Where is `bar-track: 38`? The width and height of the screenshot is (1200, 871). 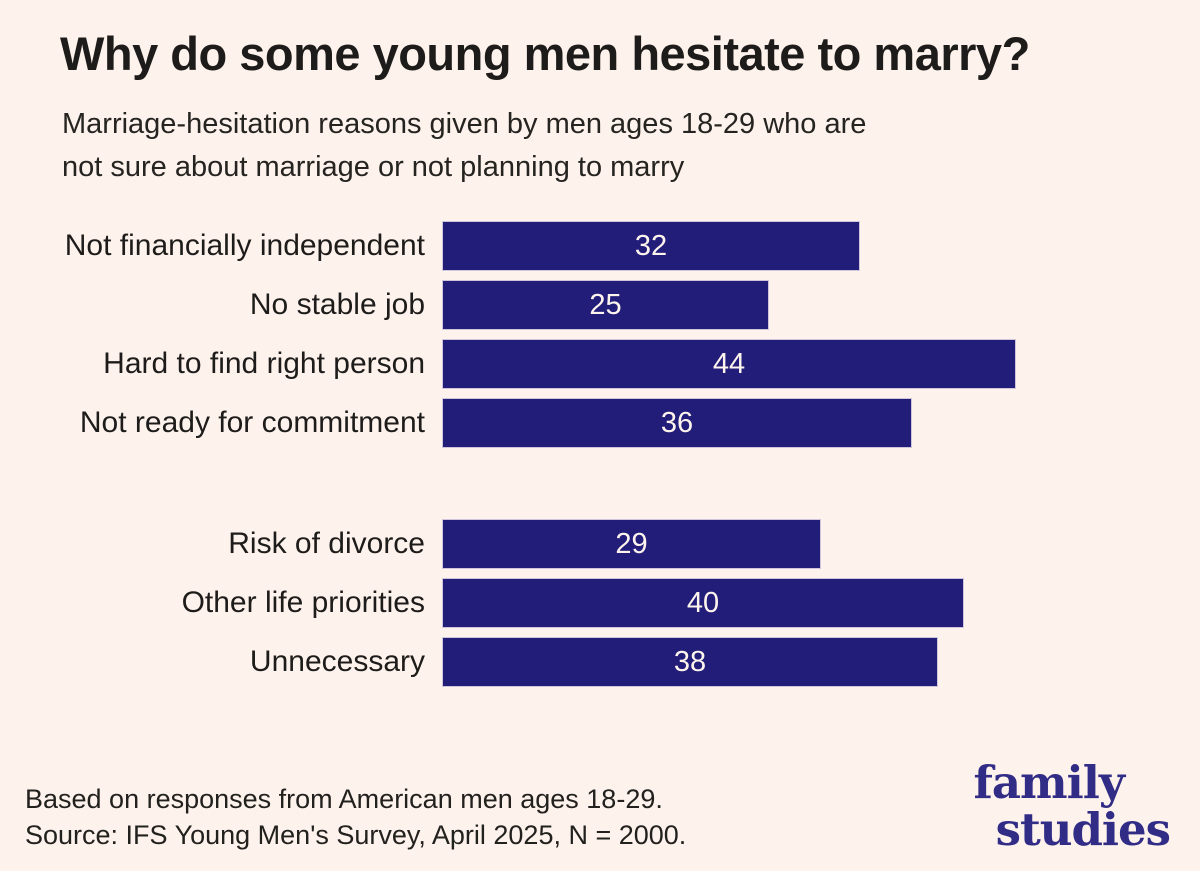 bar-track: 38 is located at coordinates (821, 662).